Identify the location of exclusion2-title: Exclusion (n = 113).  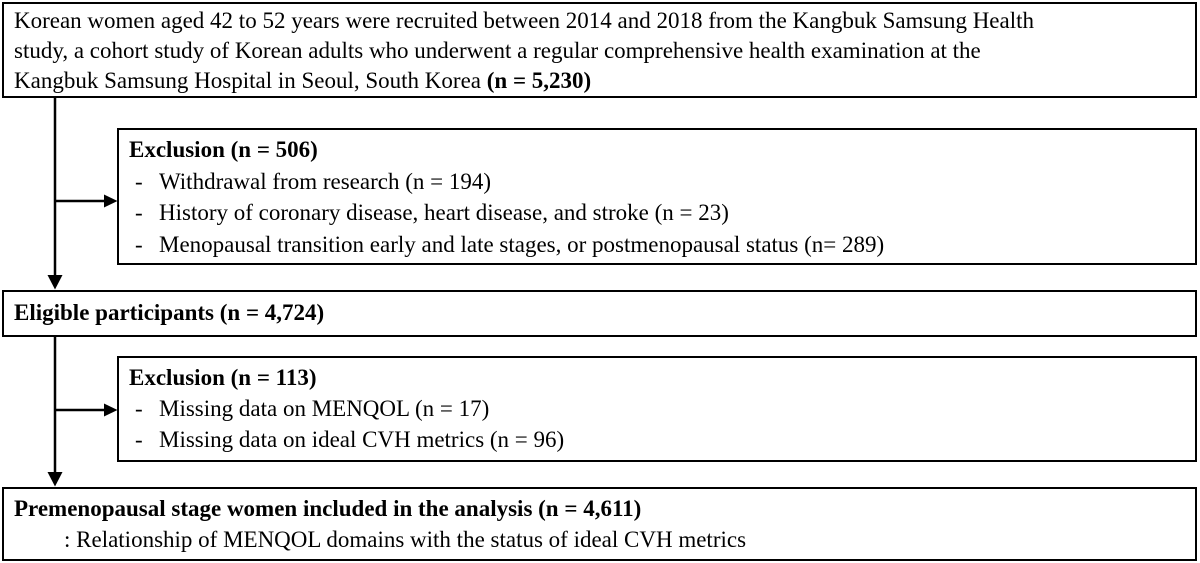
(223, 377).